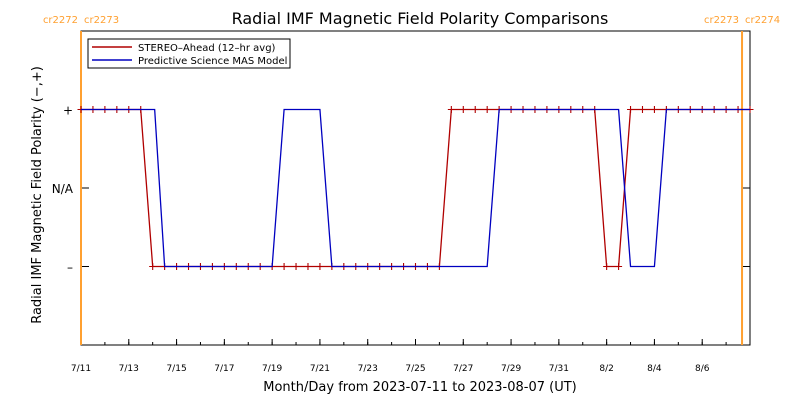 The height and width of the screenshot is (400, 800). Describe the element at coordinates (70, 268) in the screenshot. I see `y-tick-label: –` at that location.